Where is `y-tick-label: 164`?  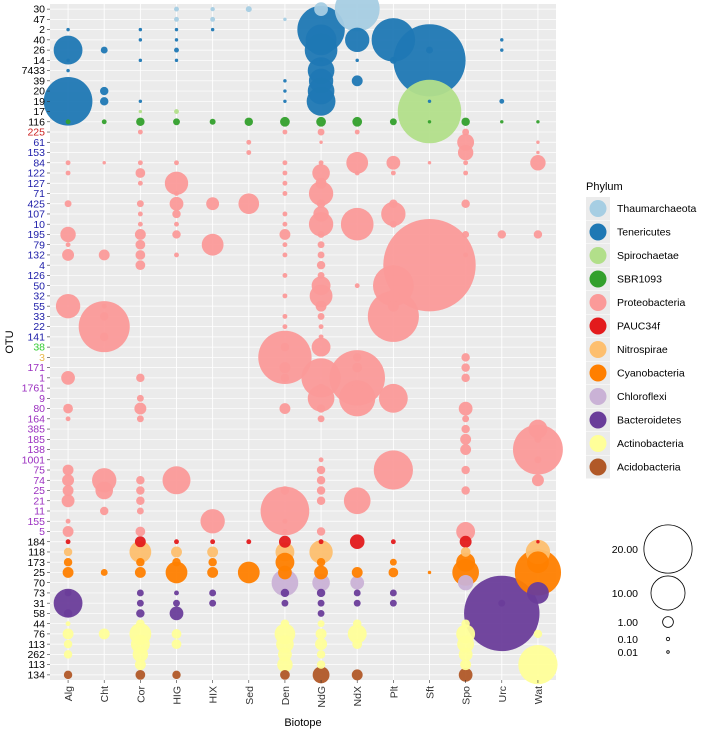 y-tick-label: 164 is located at coordinates (36, 419).